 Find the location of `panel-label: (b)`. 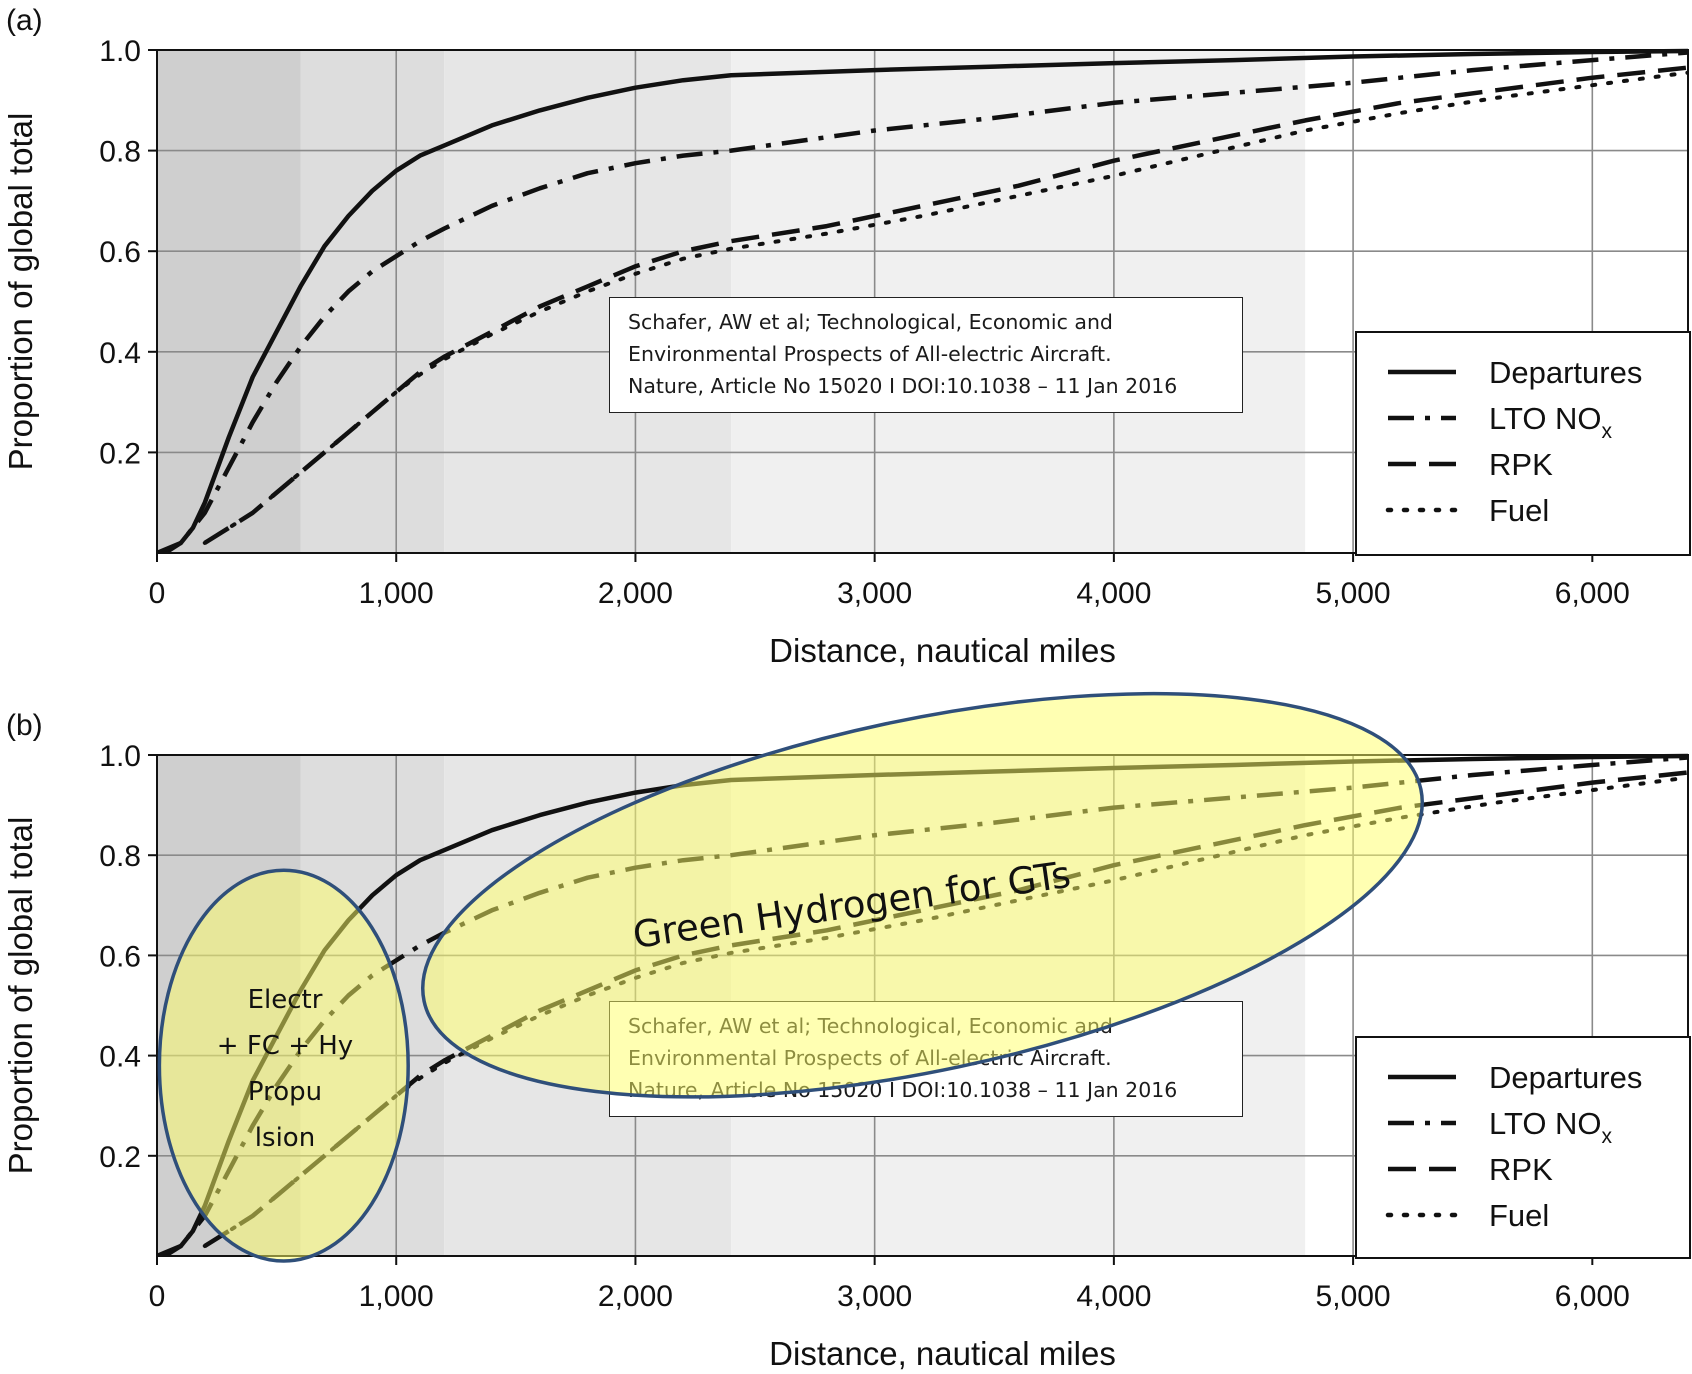

panel-label: (b) is located at coordinates (24, 725).